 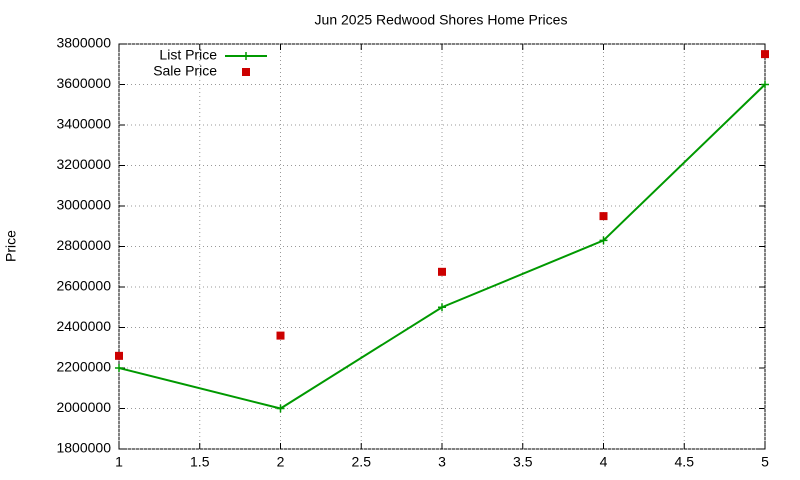 What do you see at coordinates (83, 367) in the screenshot?
I see `y-tick-label: 2200000` at bounding box center [83, 367].